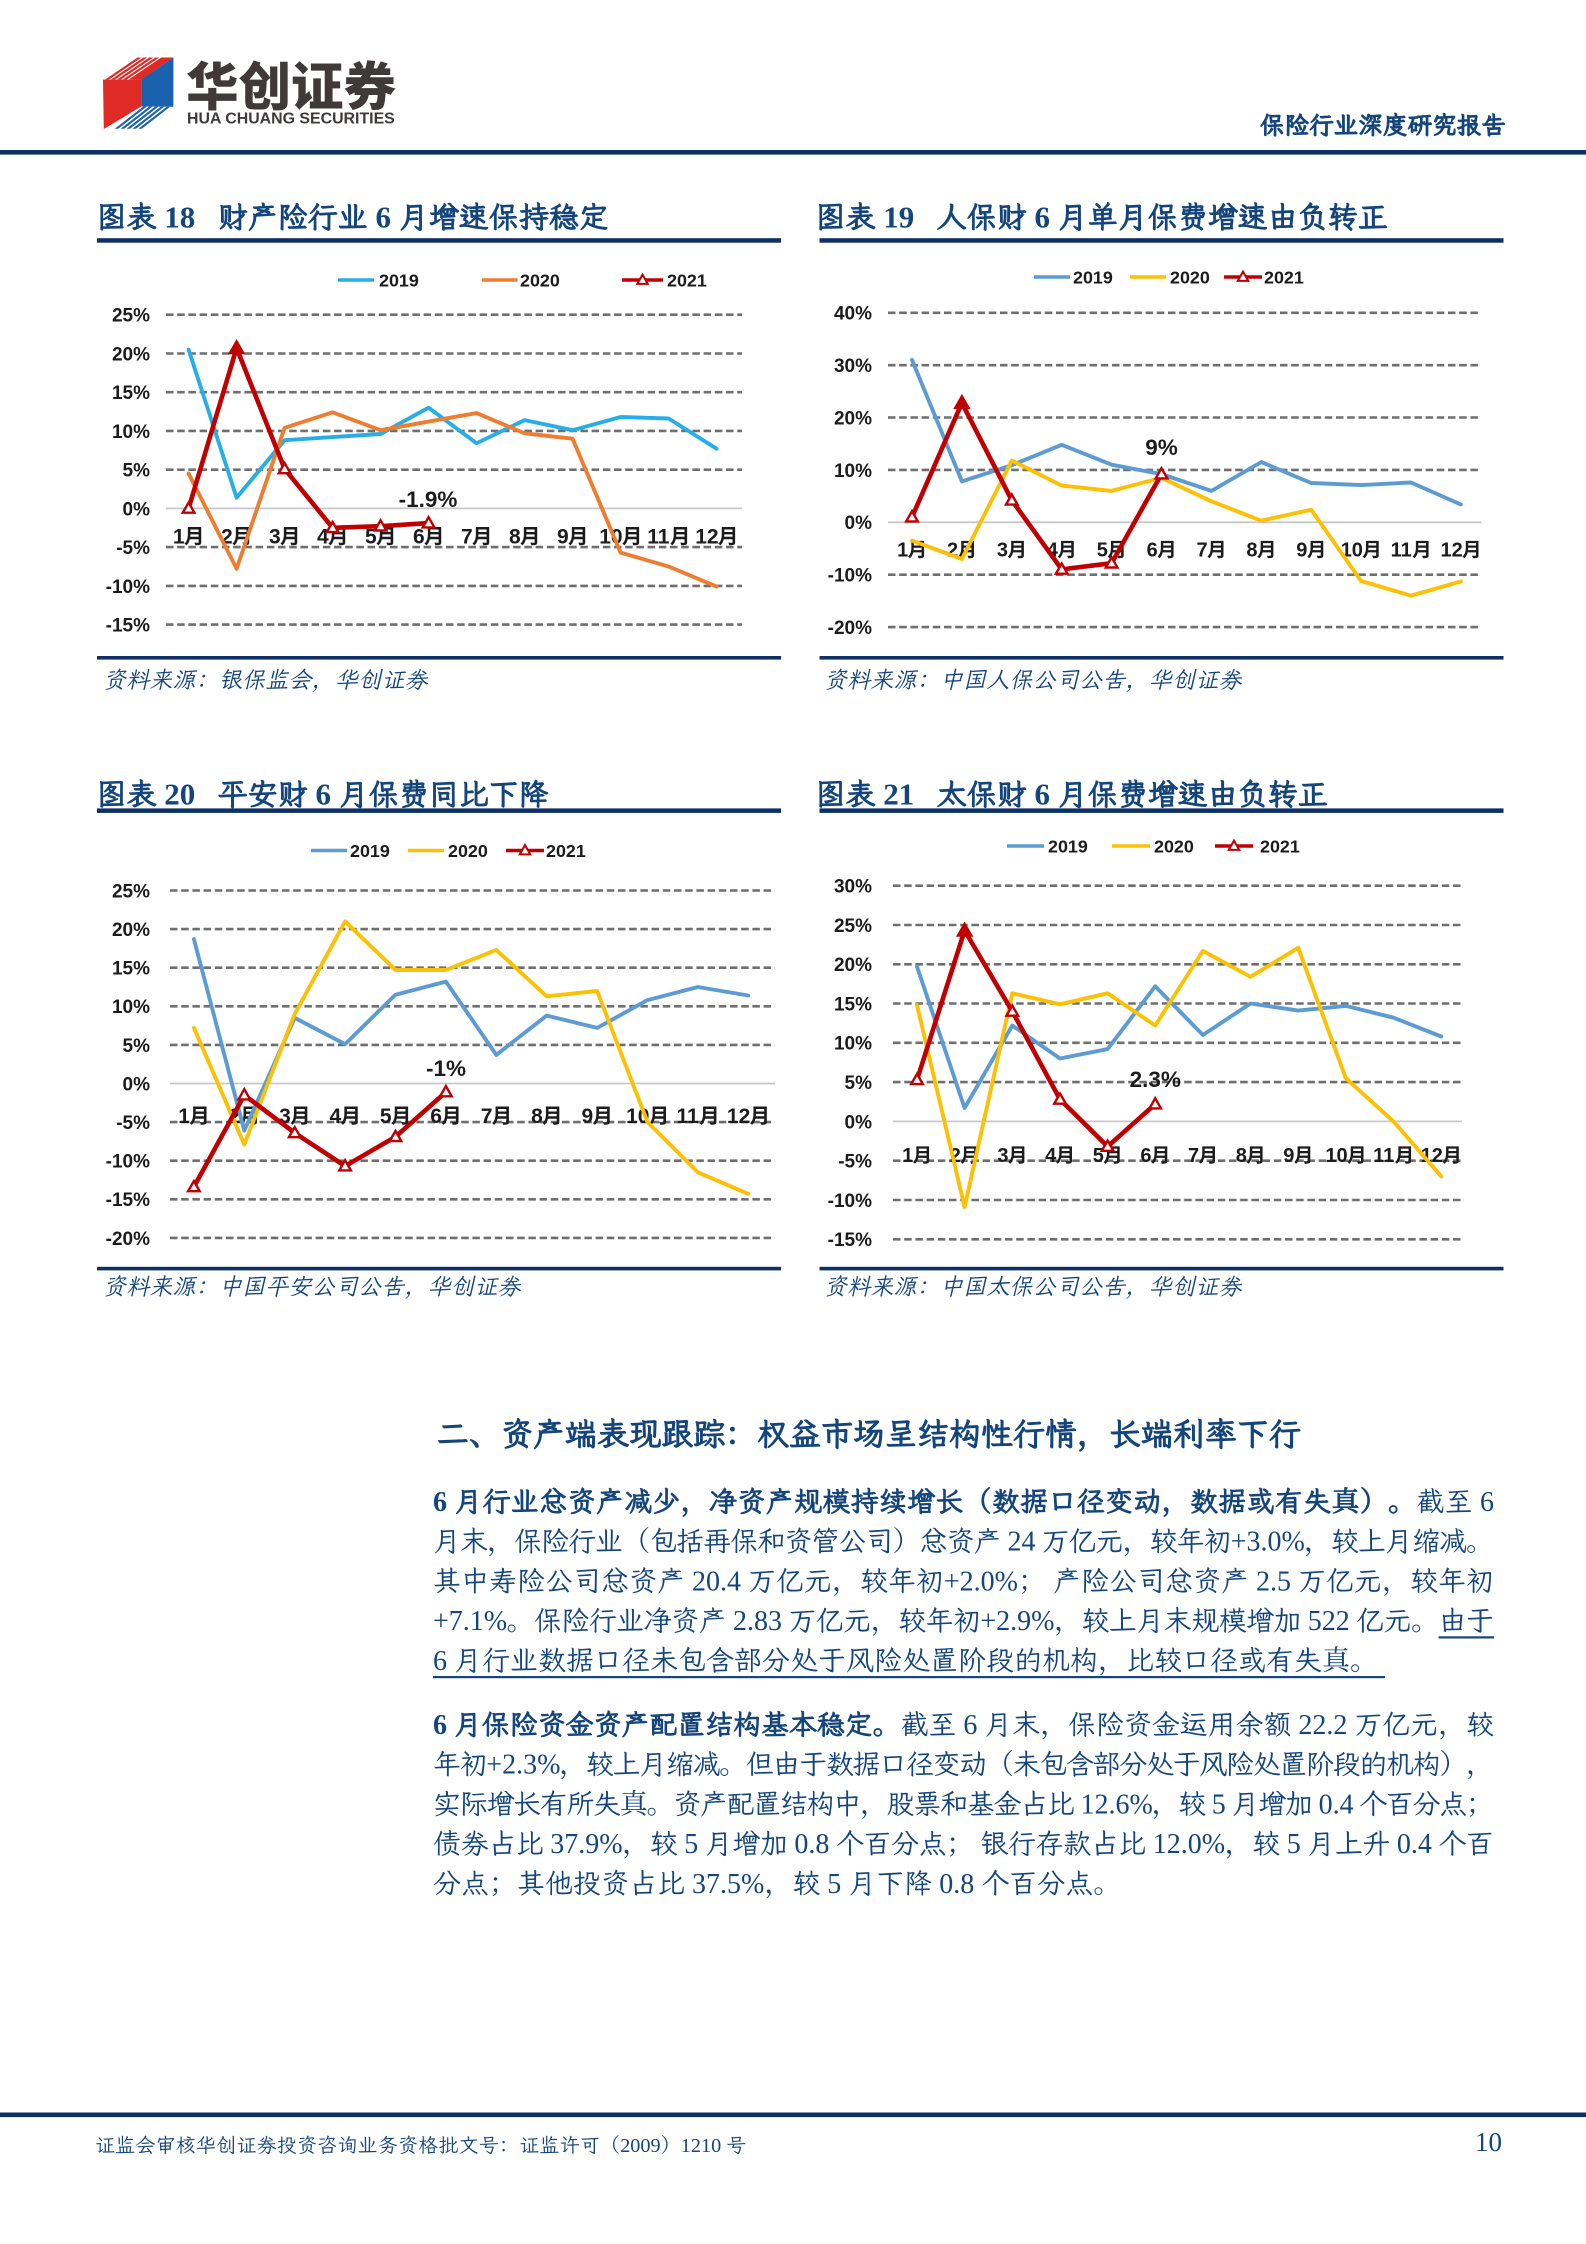 This screenshot has height=2244, width=1586. What do you see at coordinates (1017, 1621) in the screenshot?
I see `svg-text: +2.9%` at bounding box center [1017, 1621].